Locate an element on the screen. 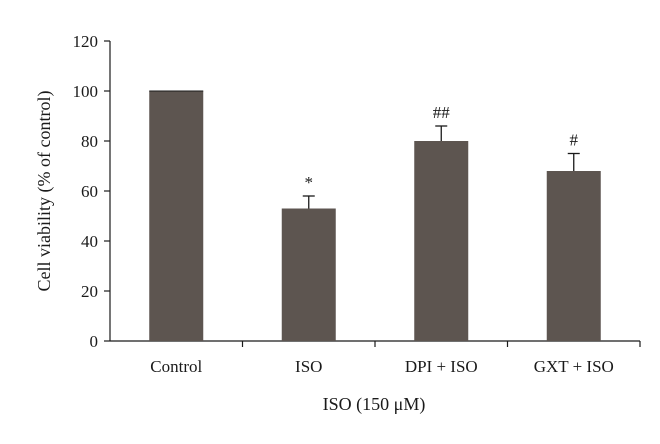  x-tick-label: ISO is located at coordinates (308, 366).